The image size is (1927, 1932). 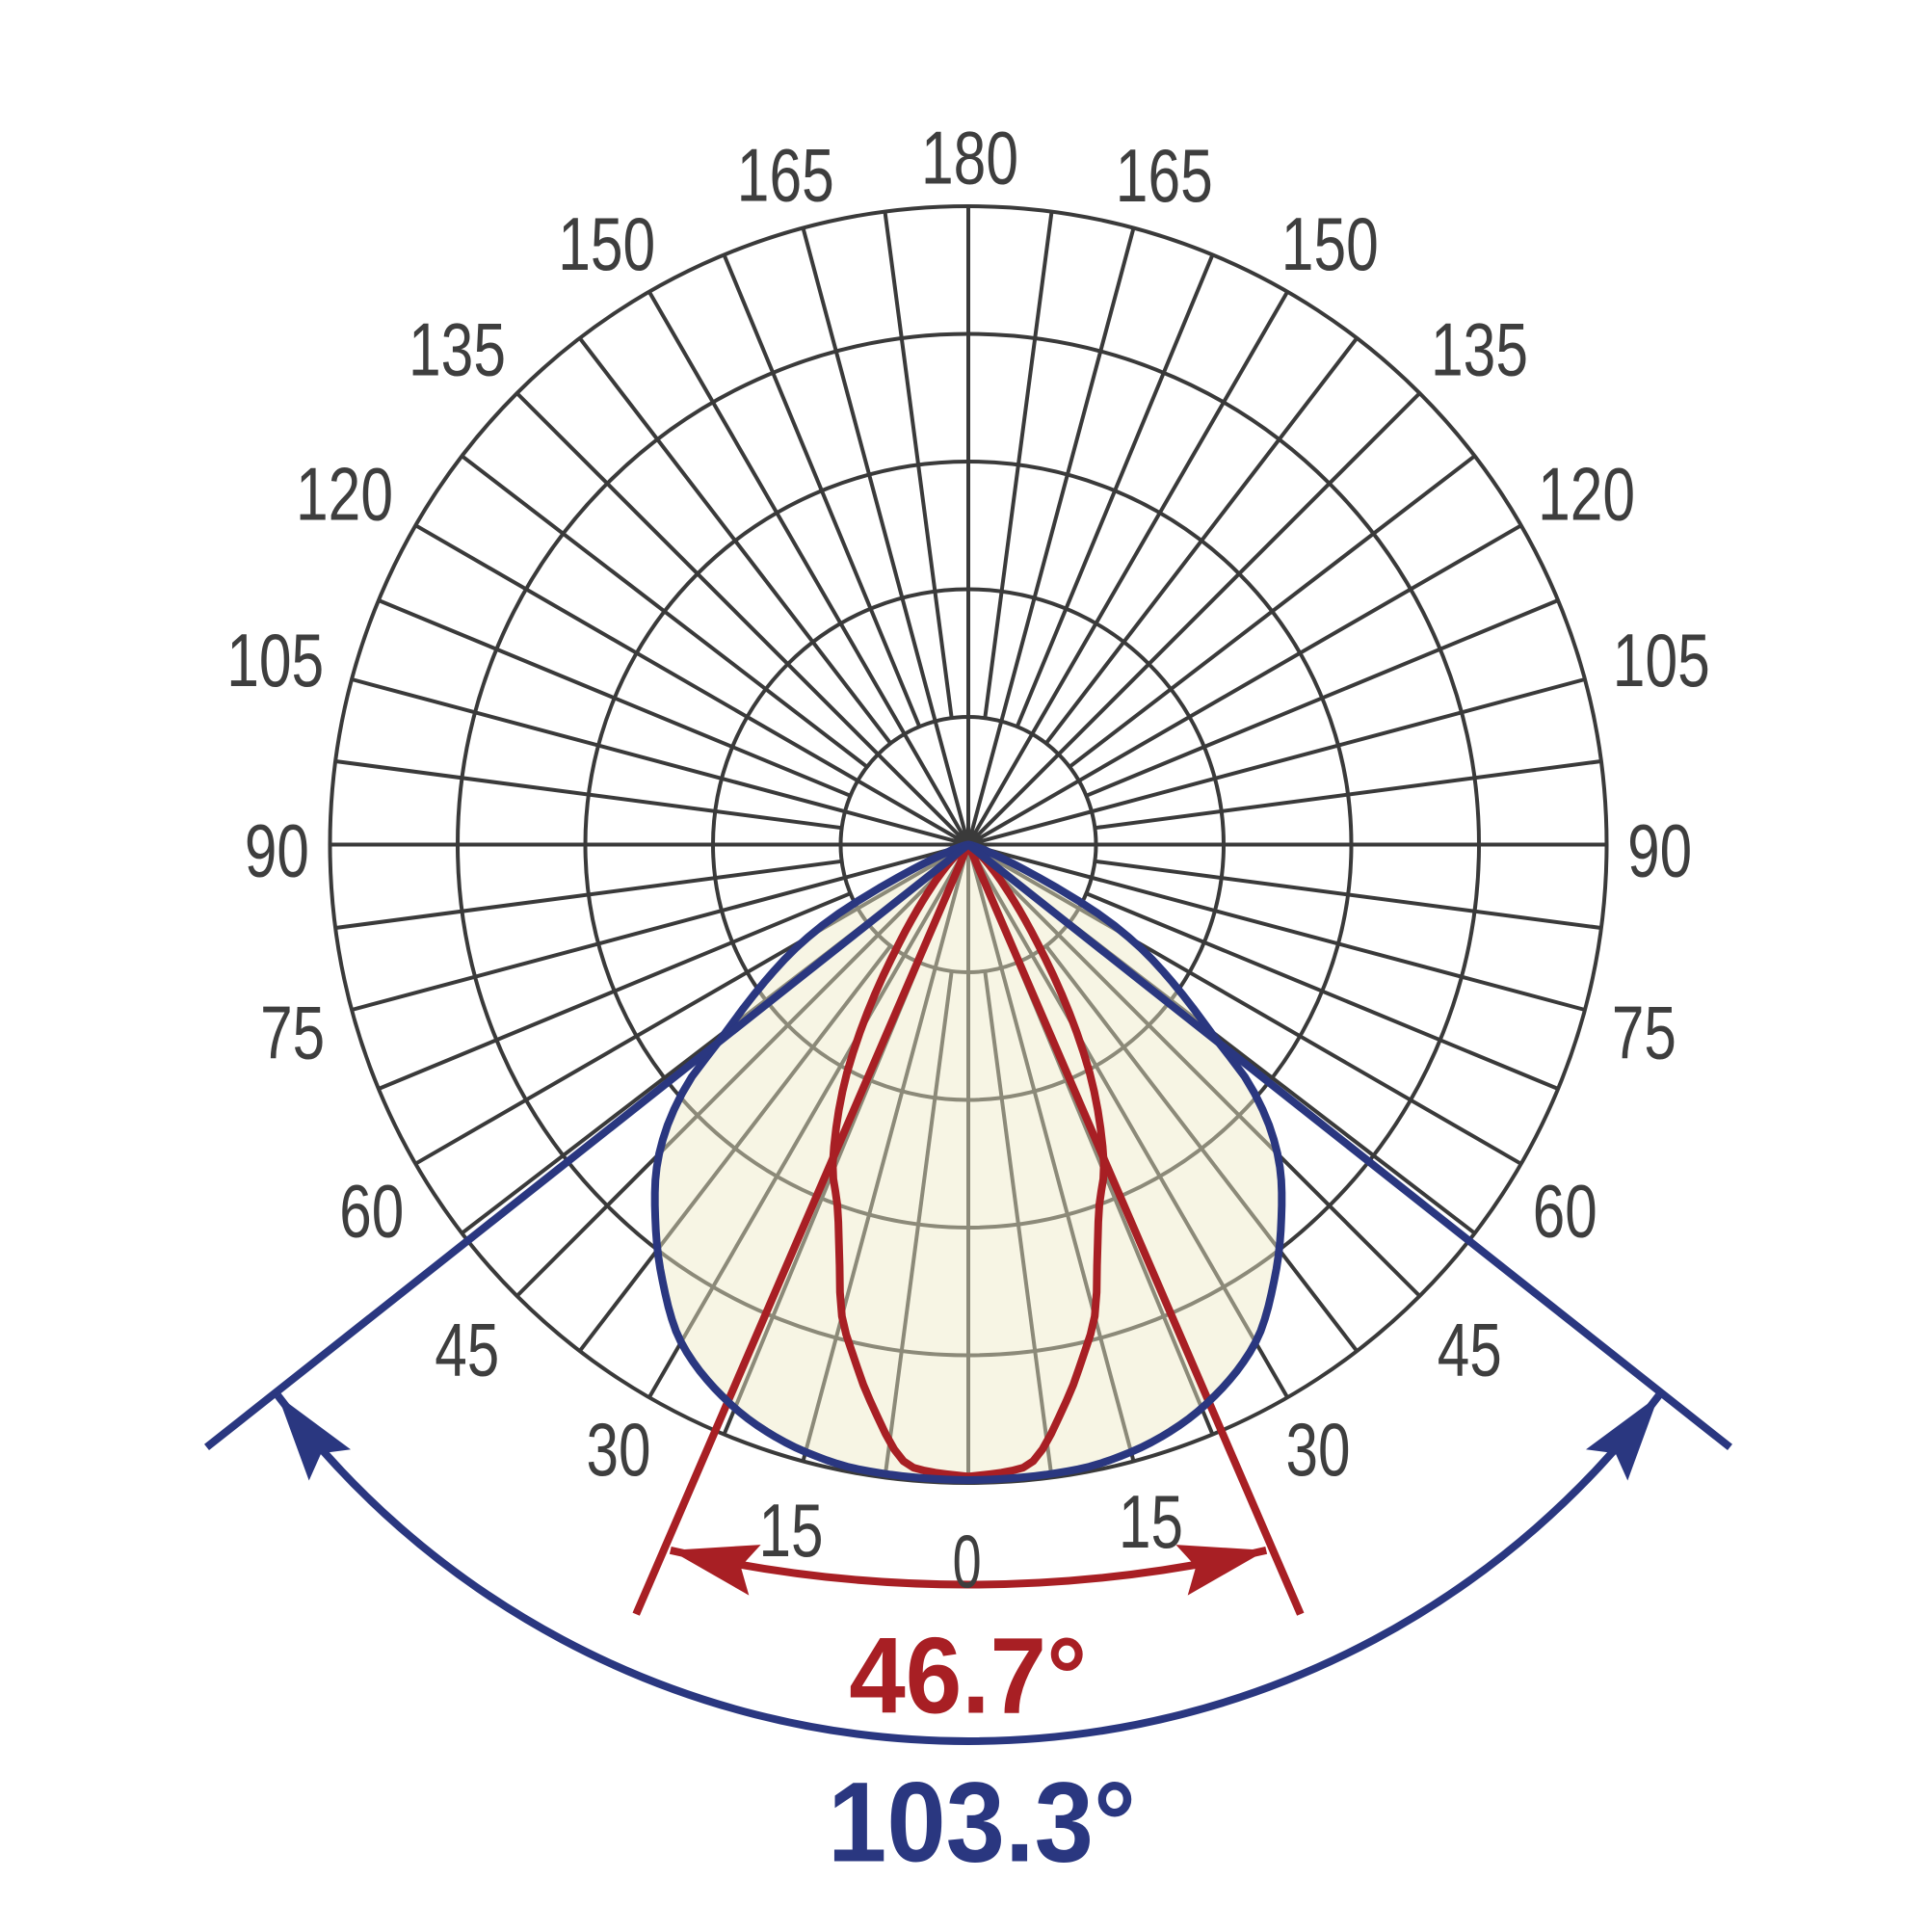 What do you see at coordinates (982, 1823) in the screenshot?
I see `svg-text: 103.3°` at bounding box center [982, 1823].